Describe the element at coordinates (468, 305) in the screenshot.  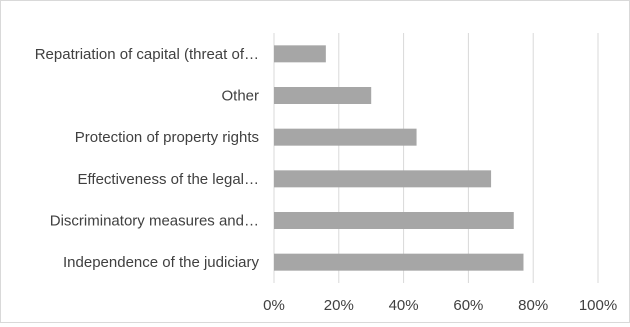
I see `x-tick-label: 60%` at that location.